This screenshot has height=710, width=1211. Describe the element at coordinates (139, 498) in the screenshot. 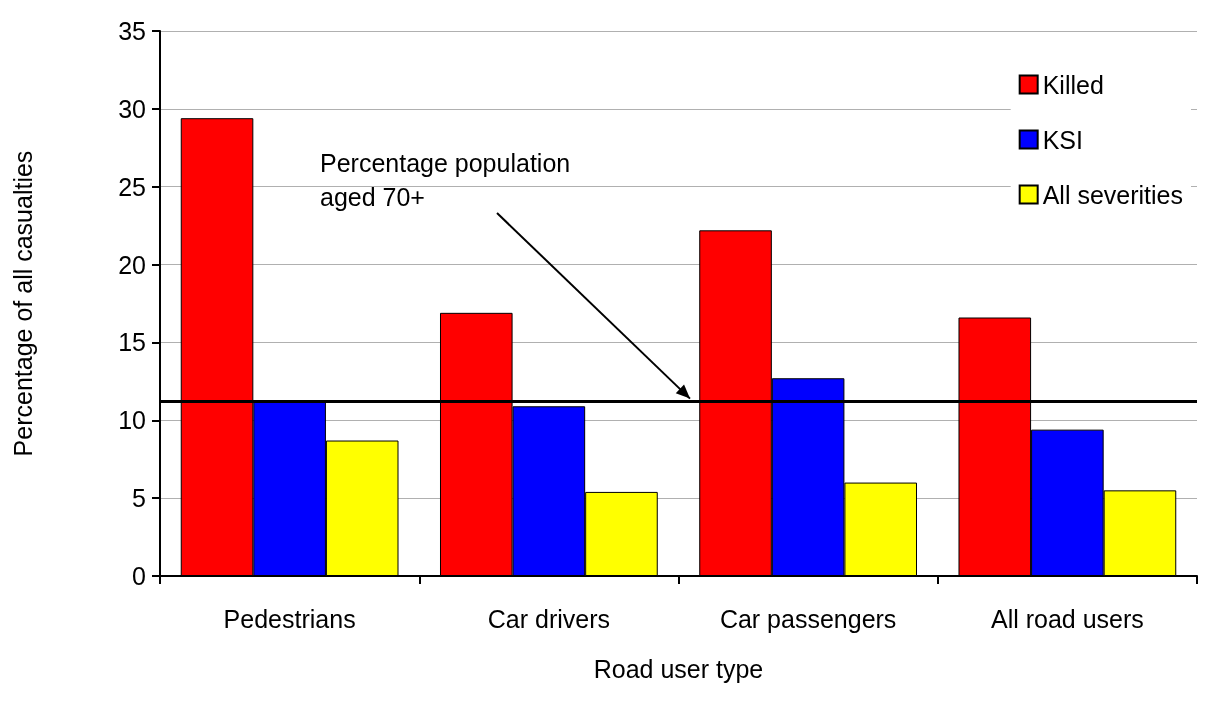

I see `y-tick-label: 5` at that location.